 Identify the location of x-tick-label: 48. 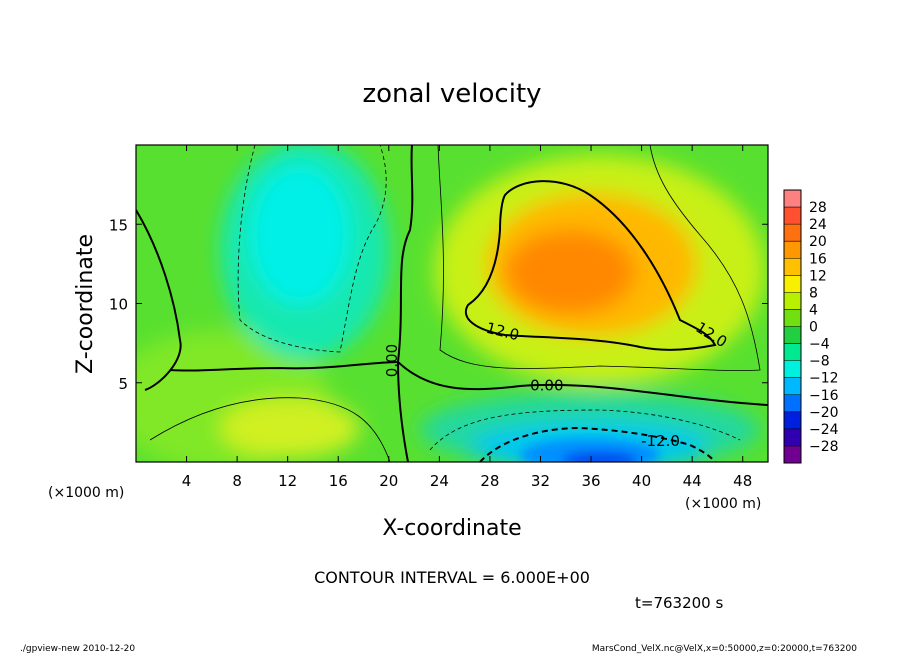
(742, 481).